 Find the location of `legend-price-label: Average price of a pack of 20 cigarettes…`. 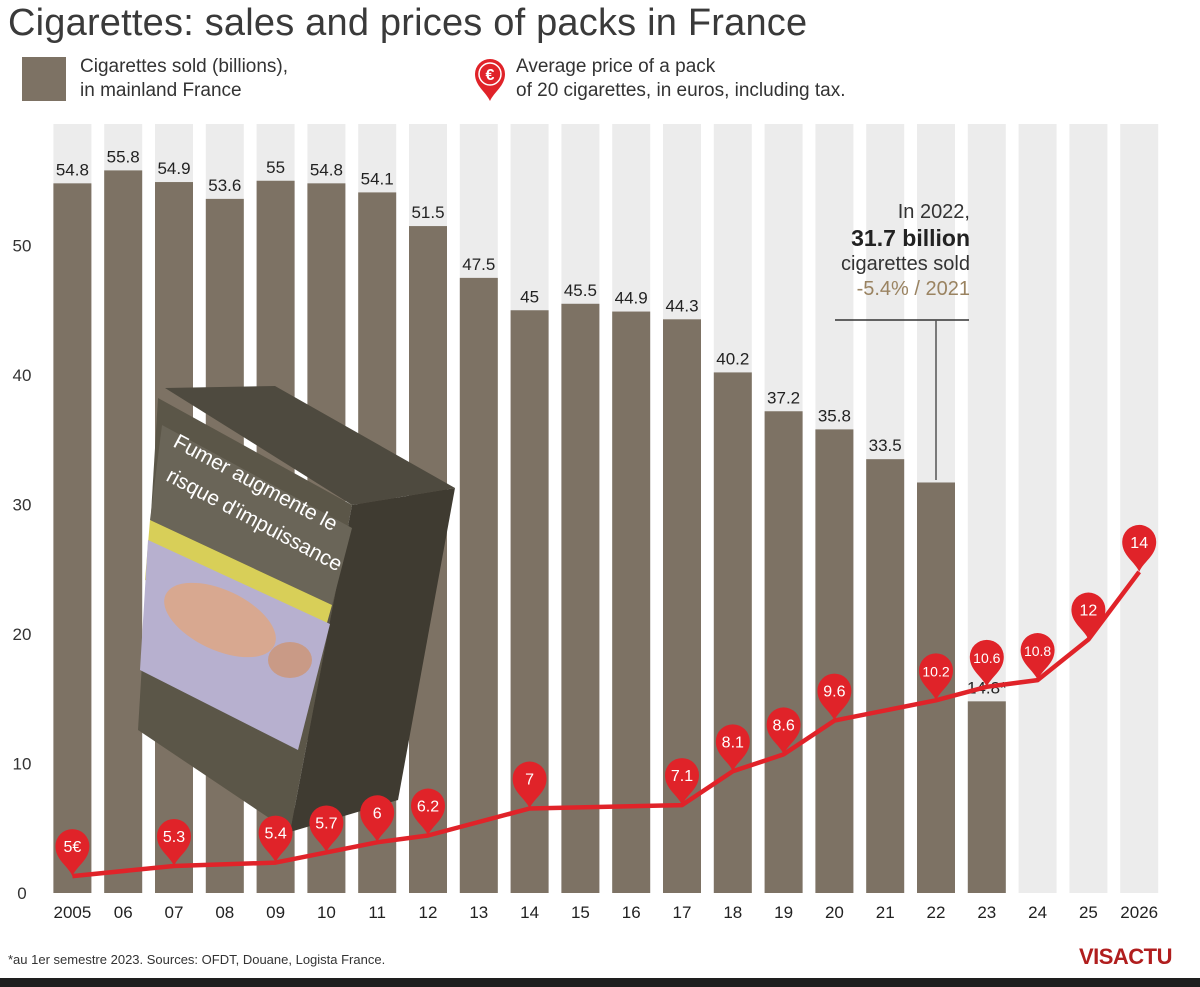

legend-price-label: Average price of a pack of 20 cigarettes… is located at coordinates (681, 79).